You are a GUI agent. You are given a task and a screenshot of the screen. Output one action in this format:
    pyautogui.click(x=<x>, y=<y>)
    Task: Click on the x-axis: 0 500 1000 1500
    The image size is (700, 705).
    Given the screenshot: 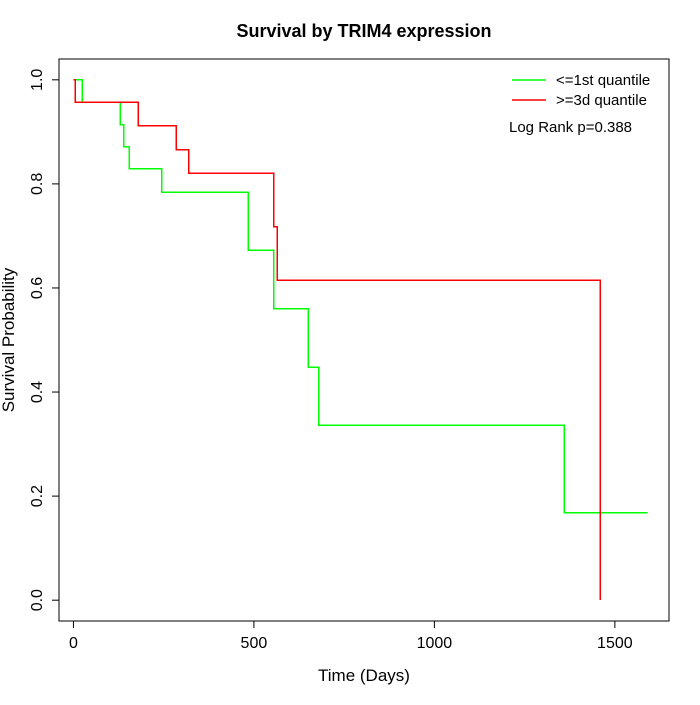 What is the action you would take?
    pyautogui.click(x=351, y=636)
    